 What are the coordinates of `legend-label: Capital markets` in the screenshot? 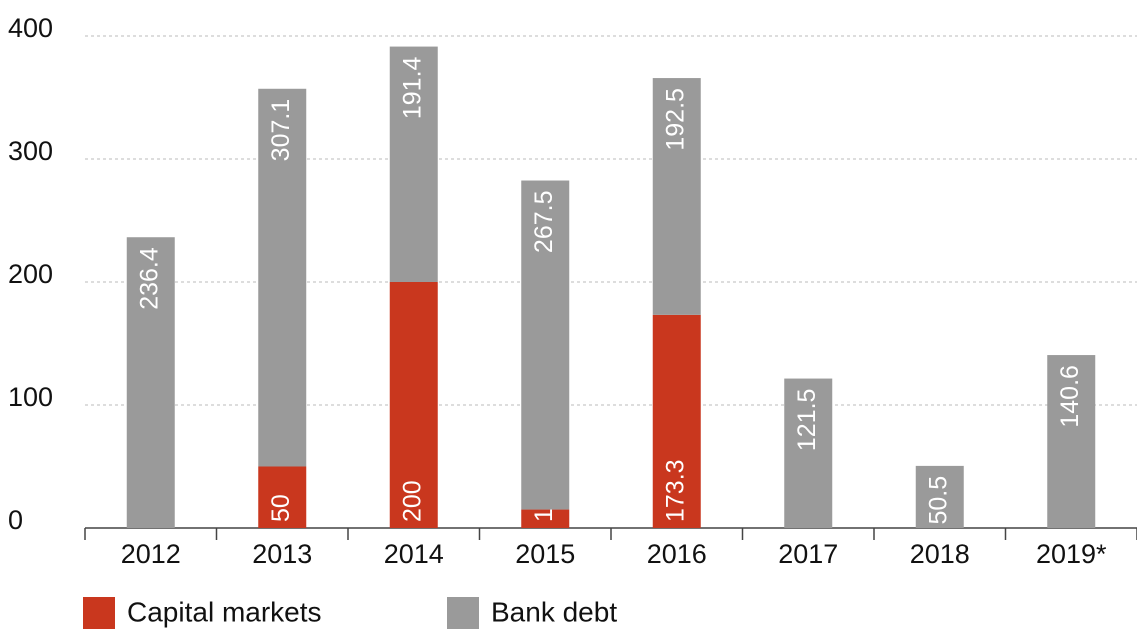 It's located at (224, 611).